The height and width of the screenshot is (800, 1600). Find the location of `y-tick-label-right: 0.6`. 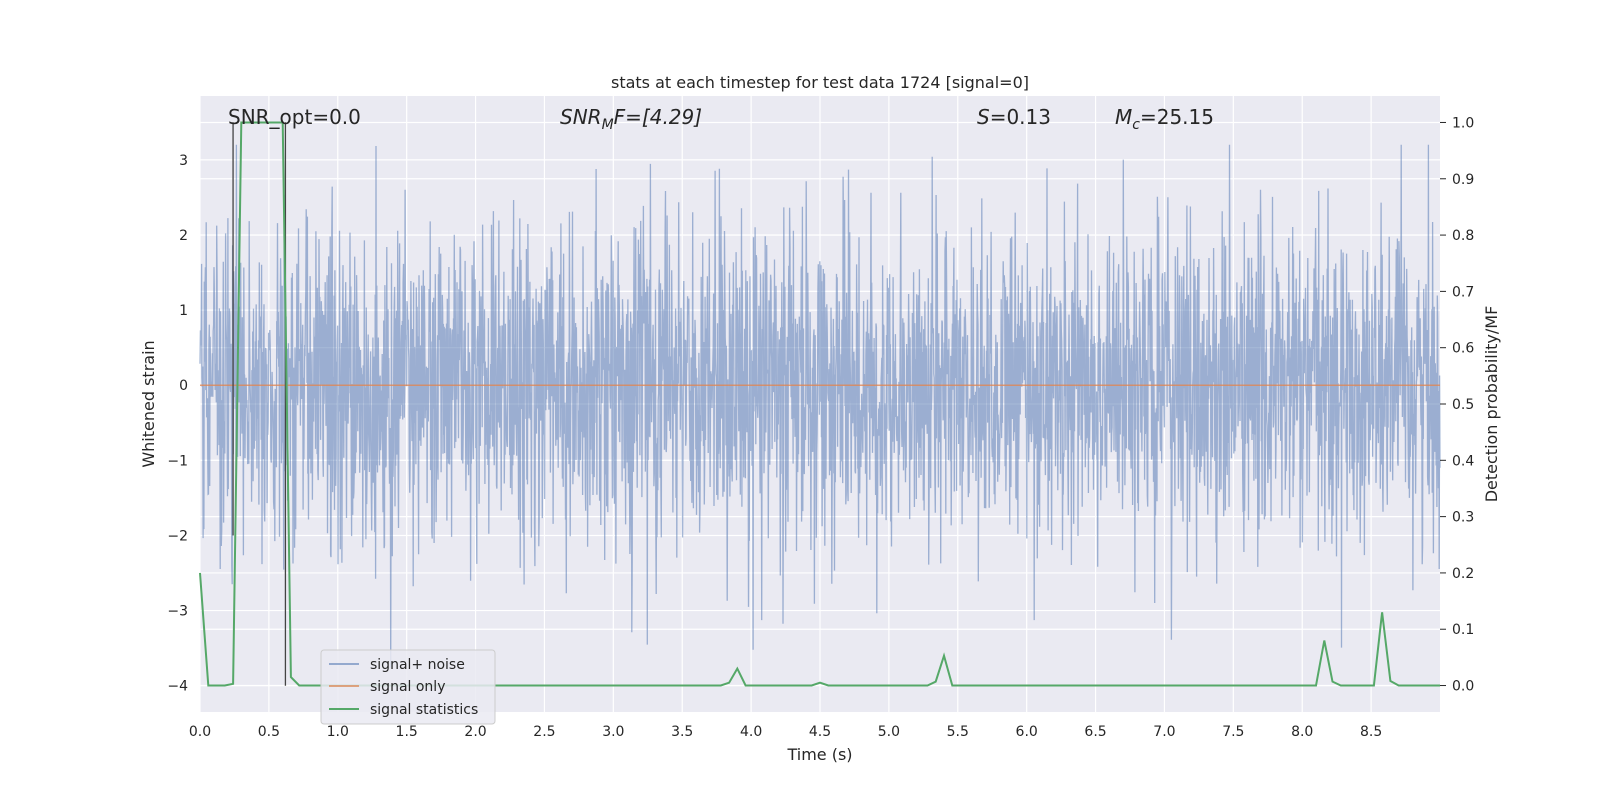

y-tick-label-right: 0.6 is located at coordinates (1463, 349).